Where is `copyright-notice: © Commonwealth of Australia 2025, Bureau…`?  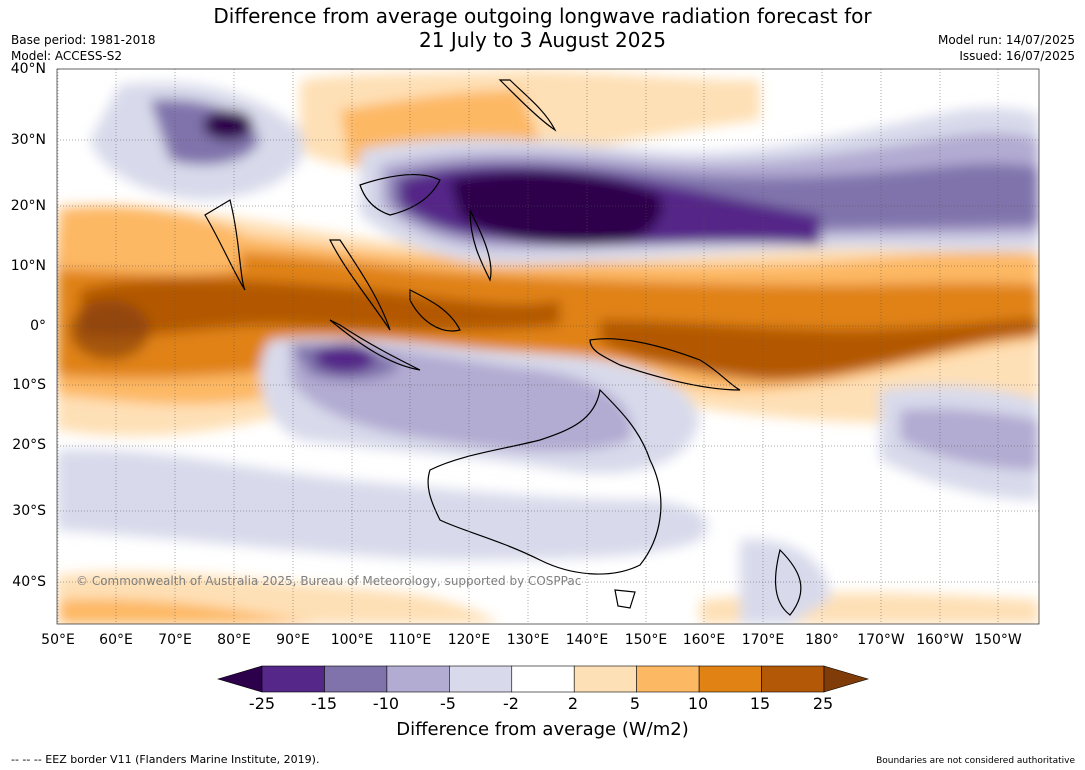 copyright-notice: © Commonwealth of Australia 2025, Bureau… is located at coordinates (329, 581).